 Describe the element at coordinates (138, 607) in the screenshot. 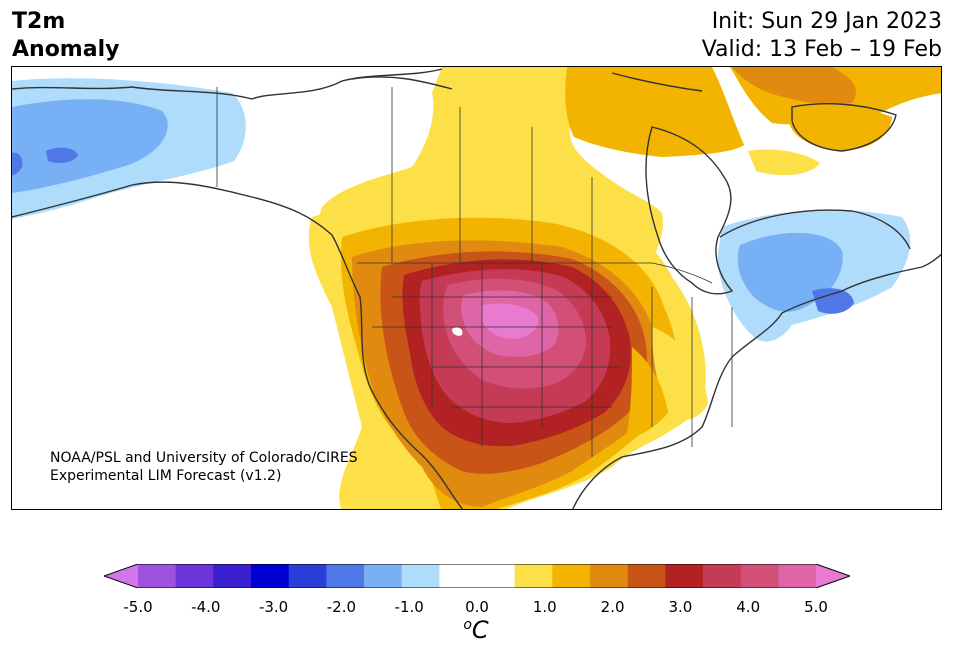

I see `colorbar-tick-label: -5.0` at that location.